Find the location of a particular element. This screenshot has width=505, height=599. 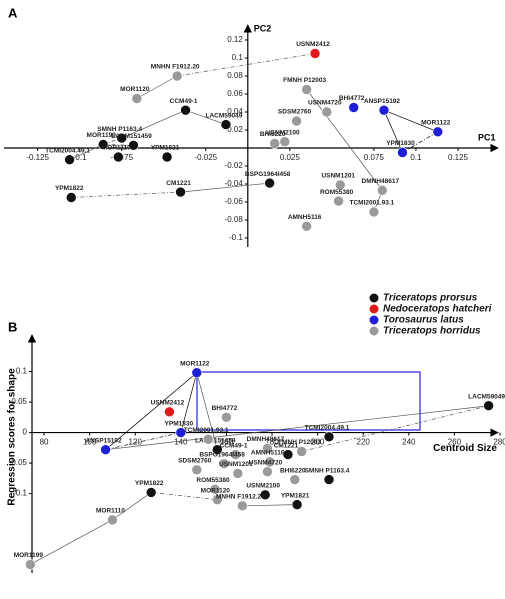

point-label: MOR1120 is located at coordinates (216, 490).